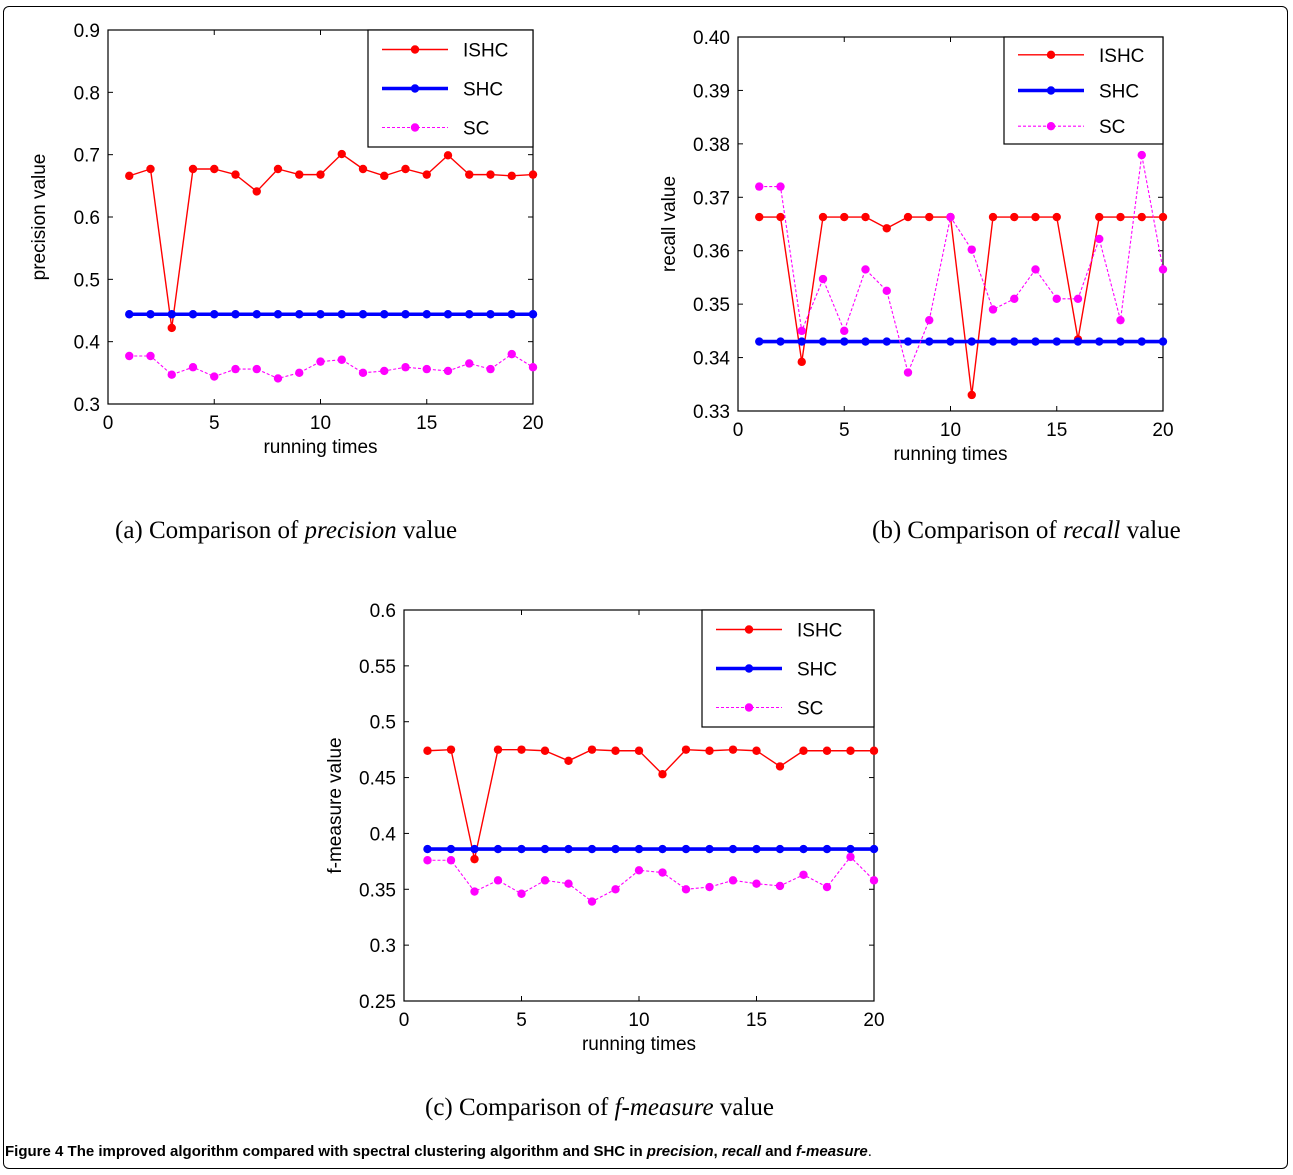  Describe the element at coordinates (711, 359) in the screenshot. I see `y-tick-label: 0.34` at that location.